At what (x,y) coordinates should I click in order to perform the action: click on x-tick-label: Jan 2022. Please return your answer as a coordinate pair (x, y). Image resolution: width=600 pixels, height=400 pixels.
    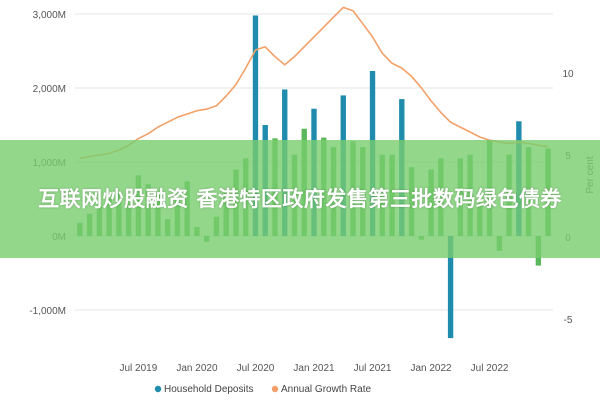
    Looking at the image, I should click on (431, 368).